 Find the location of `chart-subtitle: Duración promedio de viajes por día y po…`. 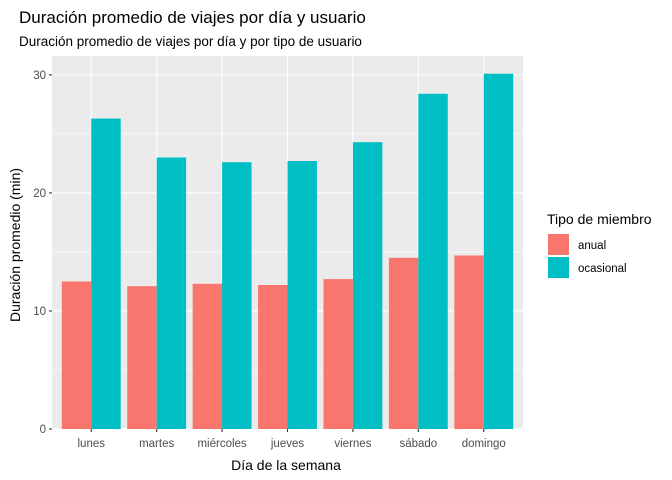

chart-subtitle: Duración promedio de viajes por día y po… is located at coordinates (190, 41).